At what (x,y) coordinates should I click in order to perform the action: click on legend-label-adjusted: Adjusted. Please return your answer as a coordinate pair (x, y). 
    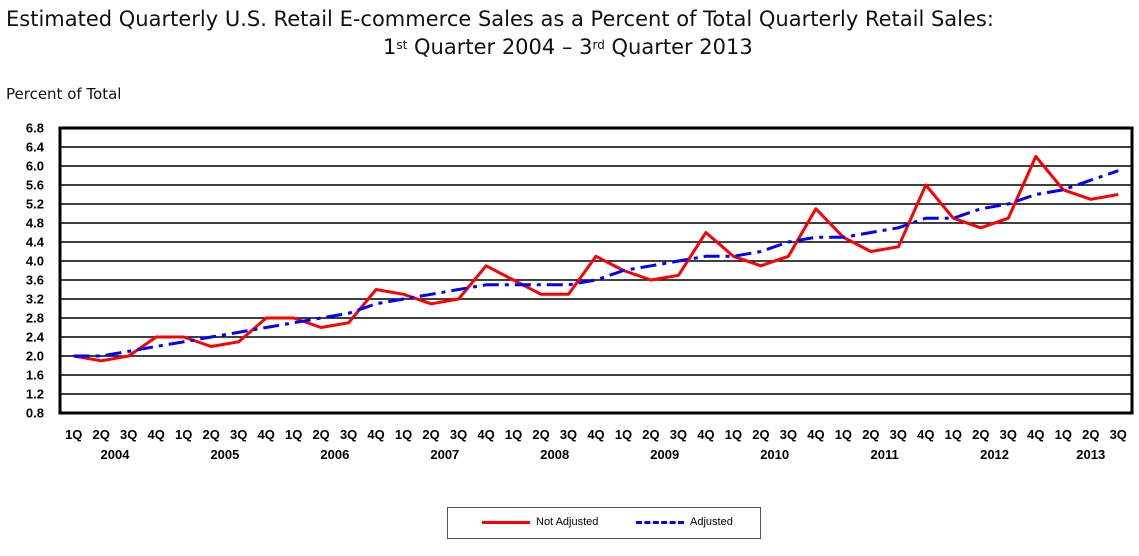
    Looking at the image, I should click on (711, 522).